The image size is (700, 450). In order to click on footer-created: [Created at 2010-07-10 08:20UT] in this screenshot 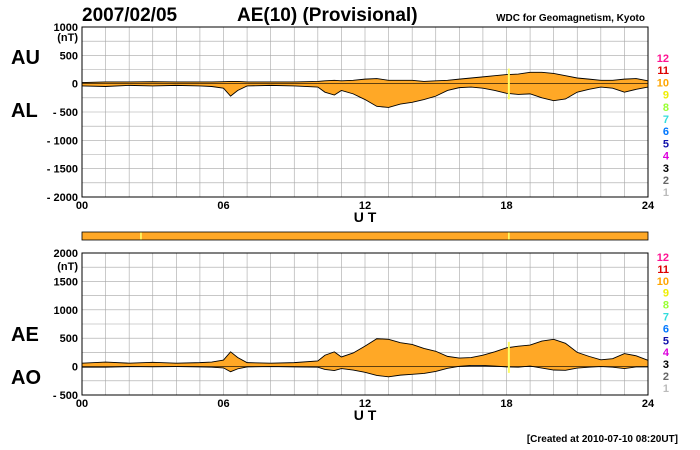, I will do `click(602, 439)`.